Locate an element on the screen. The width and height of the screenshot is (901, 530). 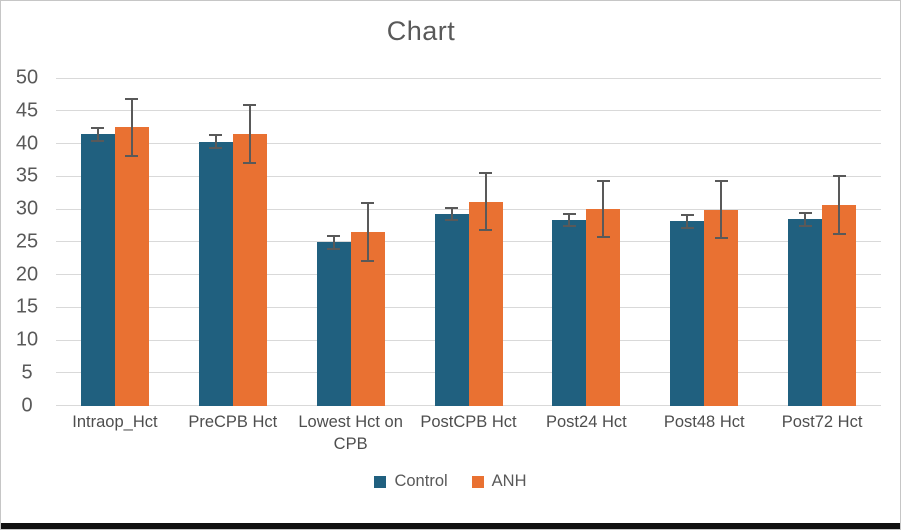
y-tick-label-10: 10 is located at coordinates (27, 339).